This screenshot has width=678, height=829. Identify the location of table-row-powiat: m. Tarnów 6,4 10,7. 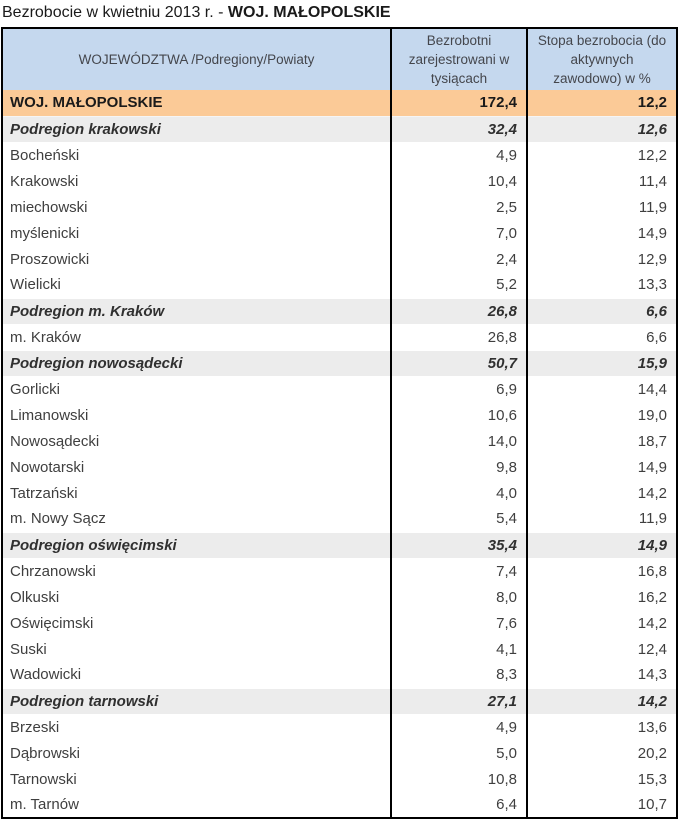
(339, 805).